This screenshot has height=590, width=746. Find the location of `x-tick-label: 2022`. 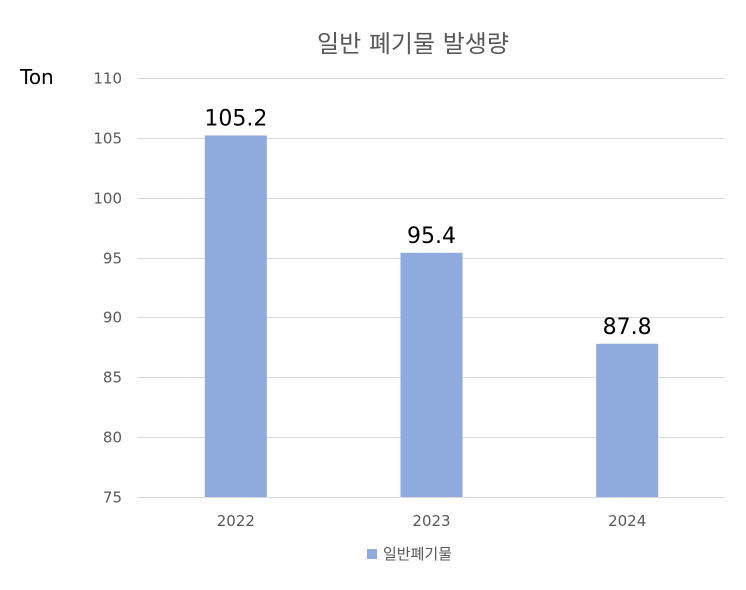

x-tick-label: 2022 is located at coordinates (236, 521).